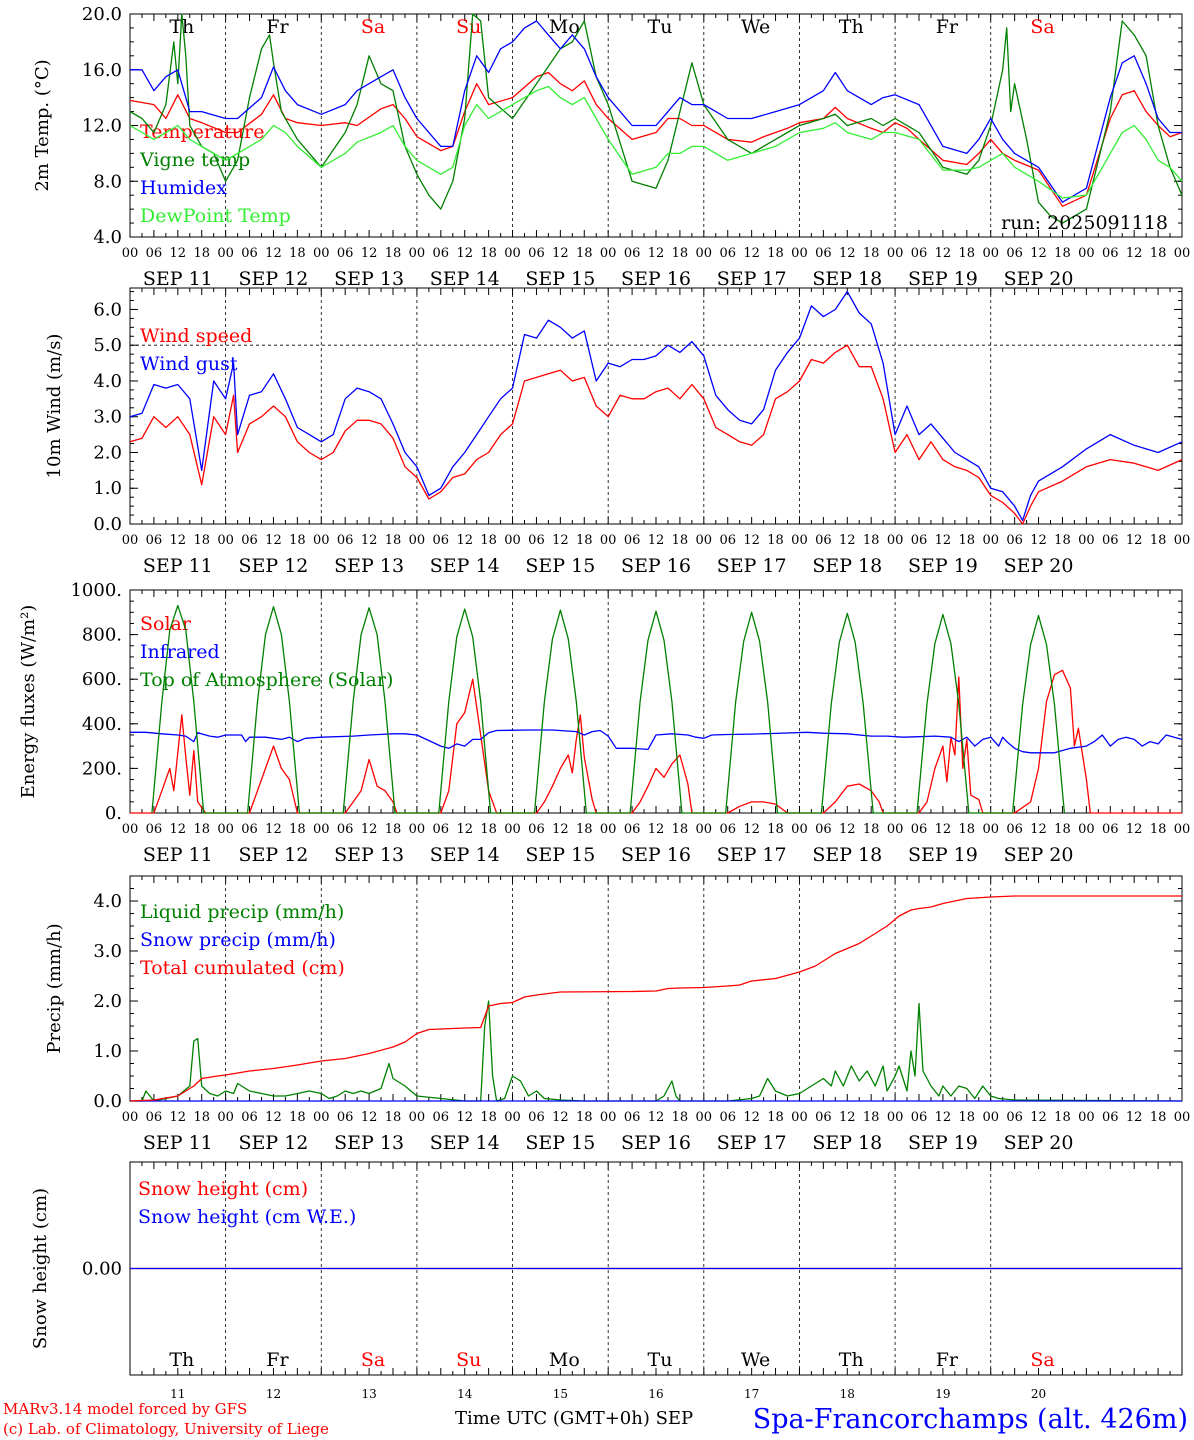  Describe the element at coordinates (468, 27) in the screenshot. I see `weekday-label: Su` at that location.